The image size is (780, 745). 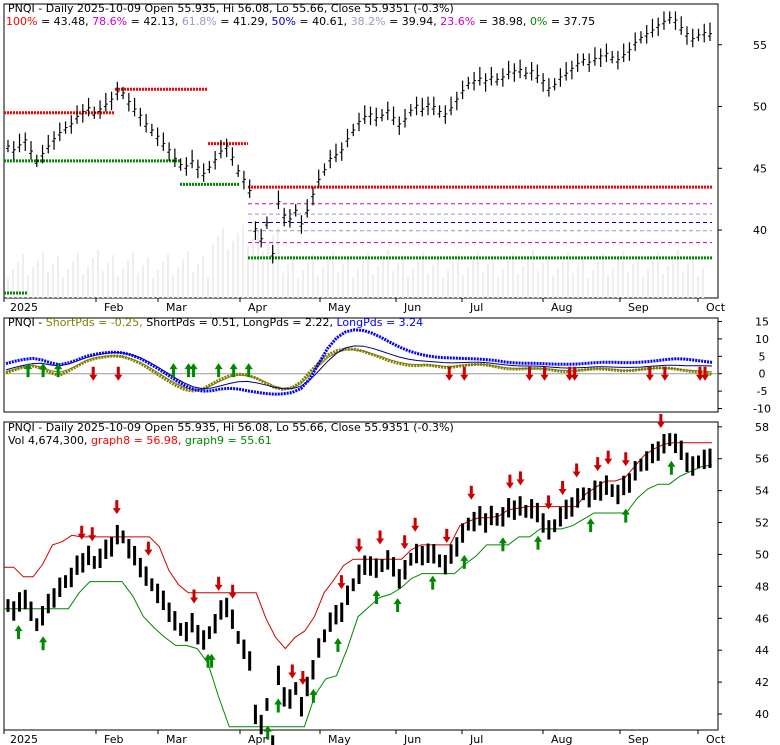 What do you see at coordinates (762, 523) in the screenshot?
I see `y-tick-label: 52` at bounding box center [762, 523].